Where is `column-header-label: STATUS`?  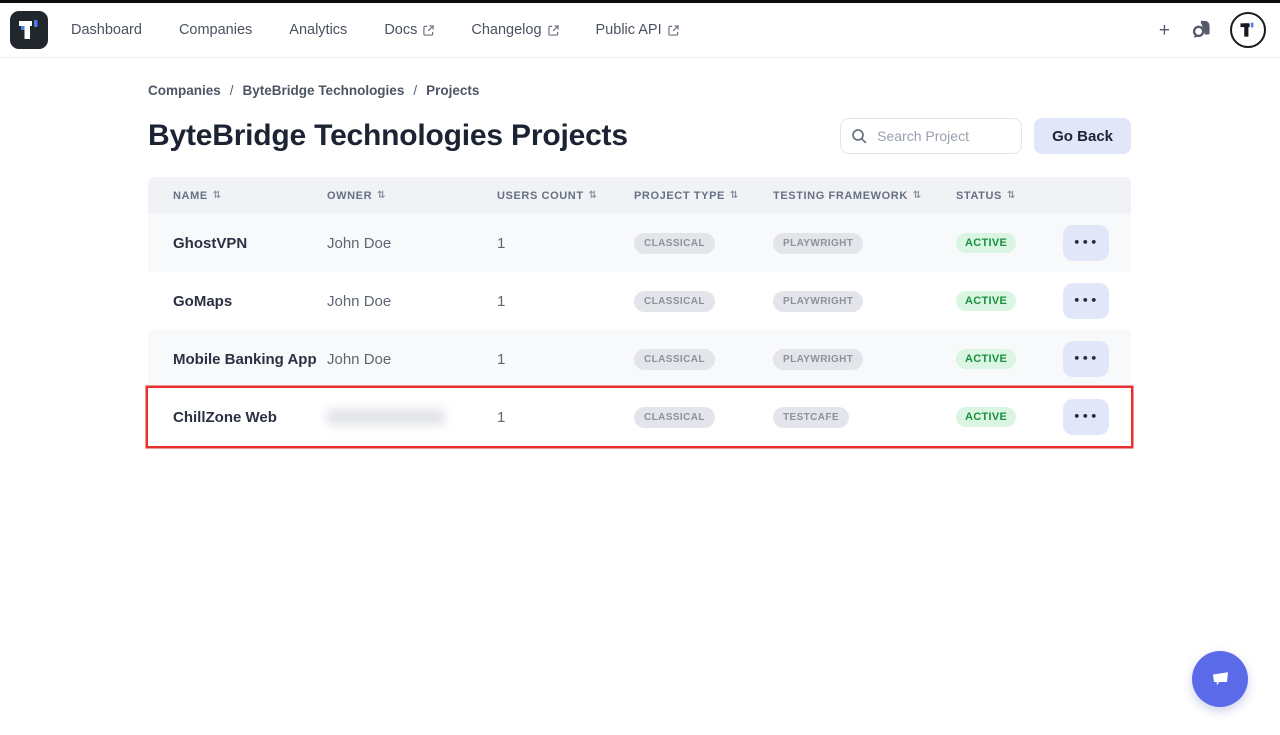
column-header-label: STATUS is located at coordinates (979, 195).